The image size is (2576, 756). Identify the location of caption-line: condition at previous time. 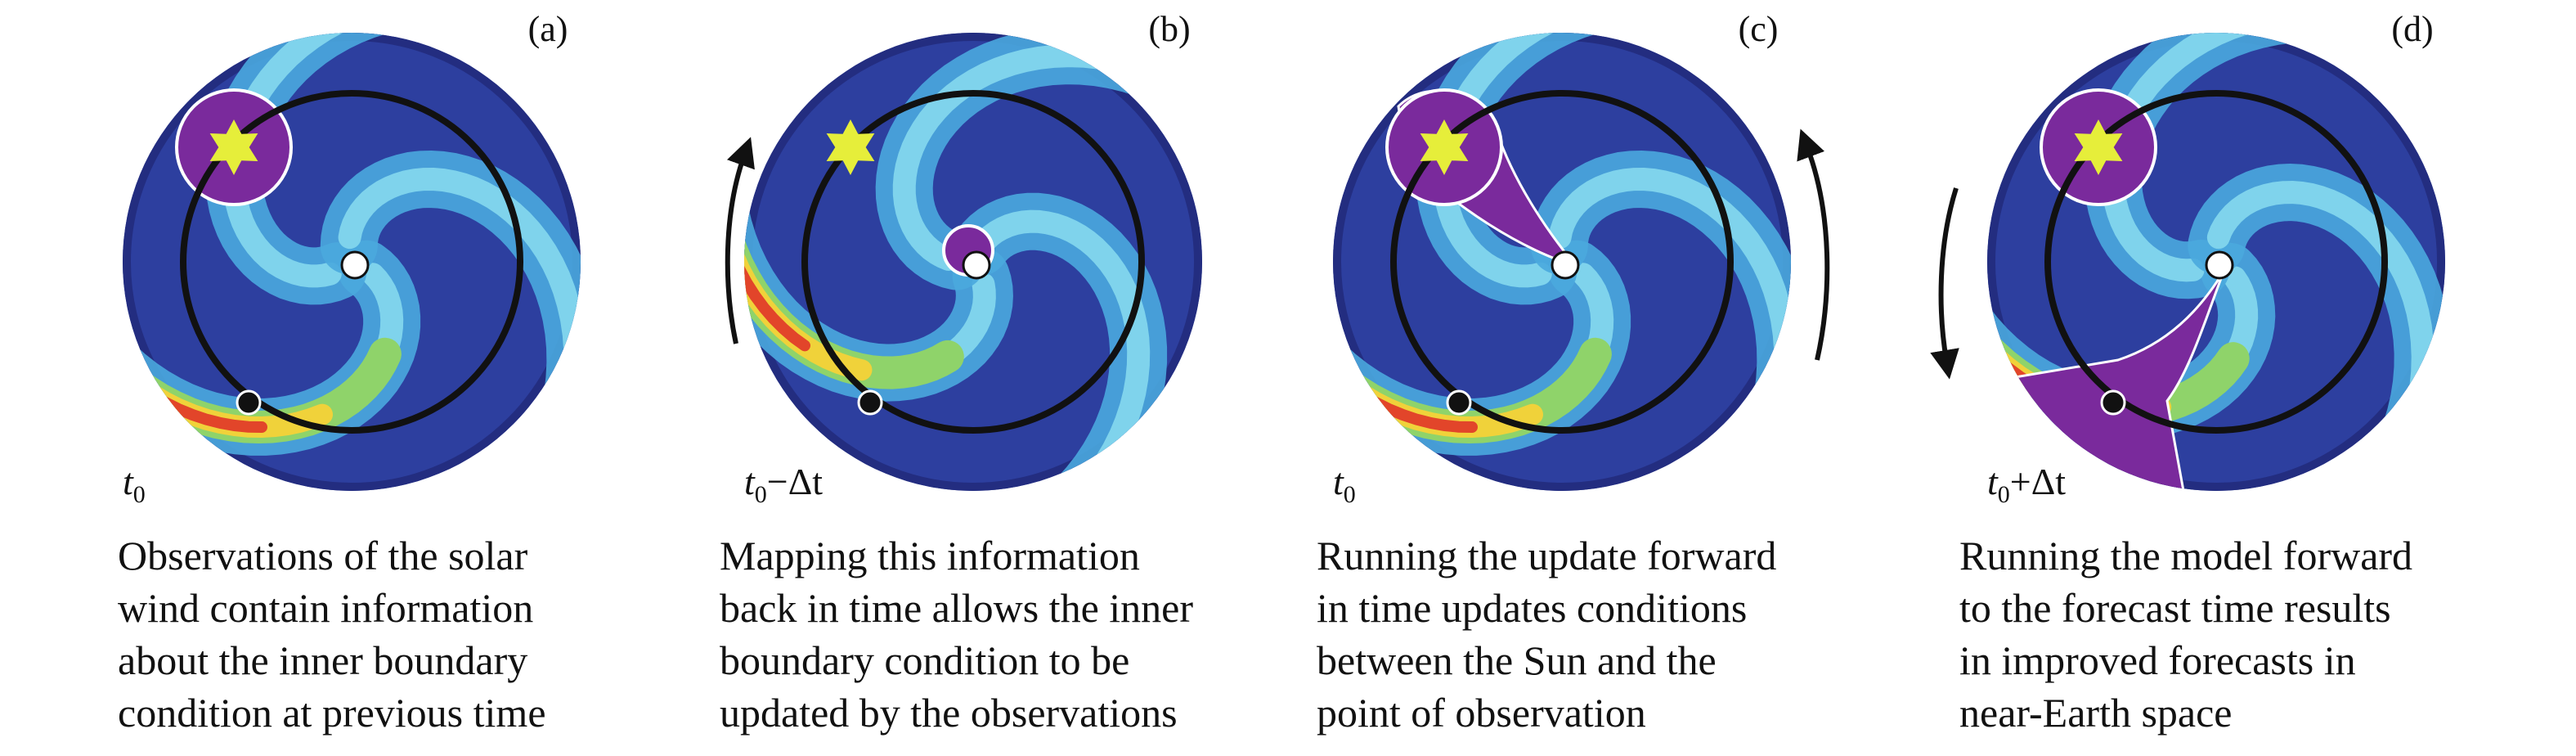
(332, 713).